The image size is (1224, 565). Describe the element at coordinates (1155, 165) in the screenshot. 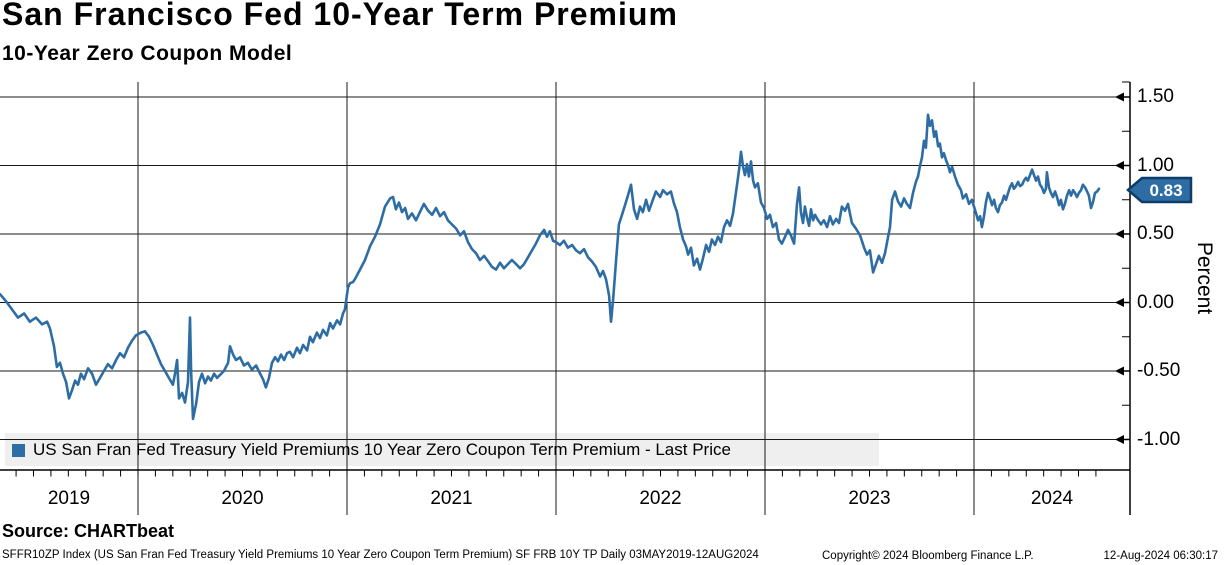

I see `y-axis-label: 1.00` at that location.